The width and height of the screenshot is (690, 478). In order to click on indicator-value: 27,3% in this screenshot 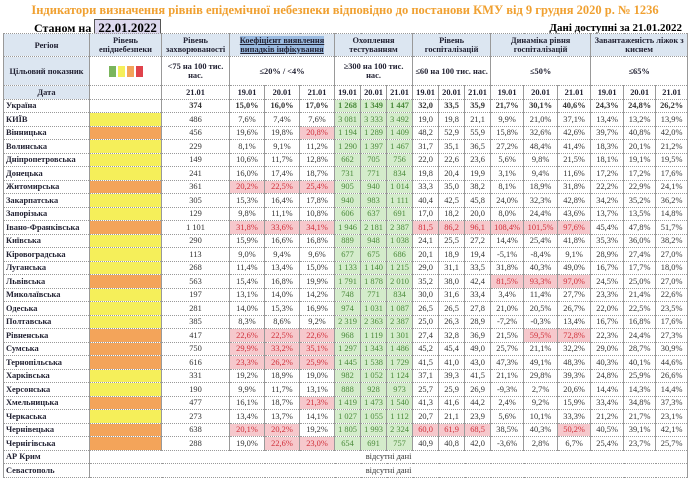, I will do `click(672, 335)`.